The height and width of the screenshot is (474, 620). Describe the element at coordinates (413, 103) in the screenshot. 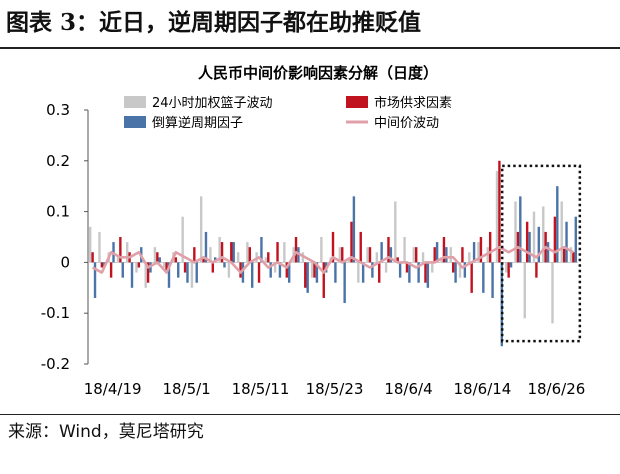

I see `legend-label: 市场供求因素` at that location.